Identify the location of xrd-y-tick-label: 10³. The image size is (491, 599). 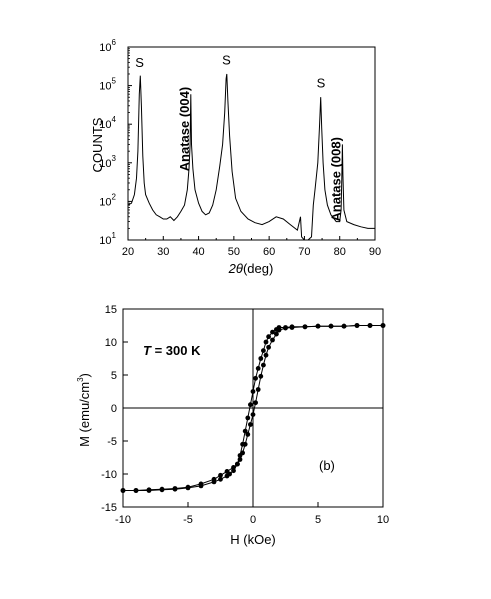
(107, 162).